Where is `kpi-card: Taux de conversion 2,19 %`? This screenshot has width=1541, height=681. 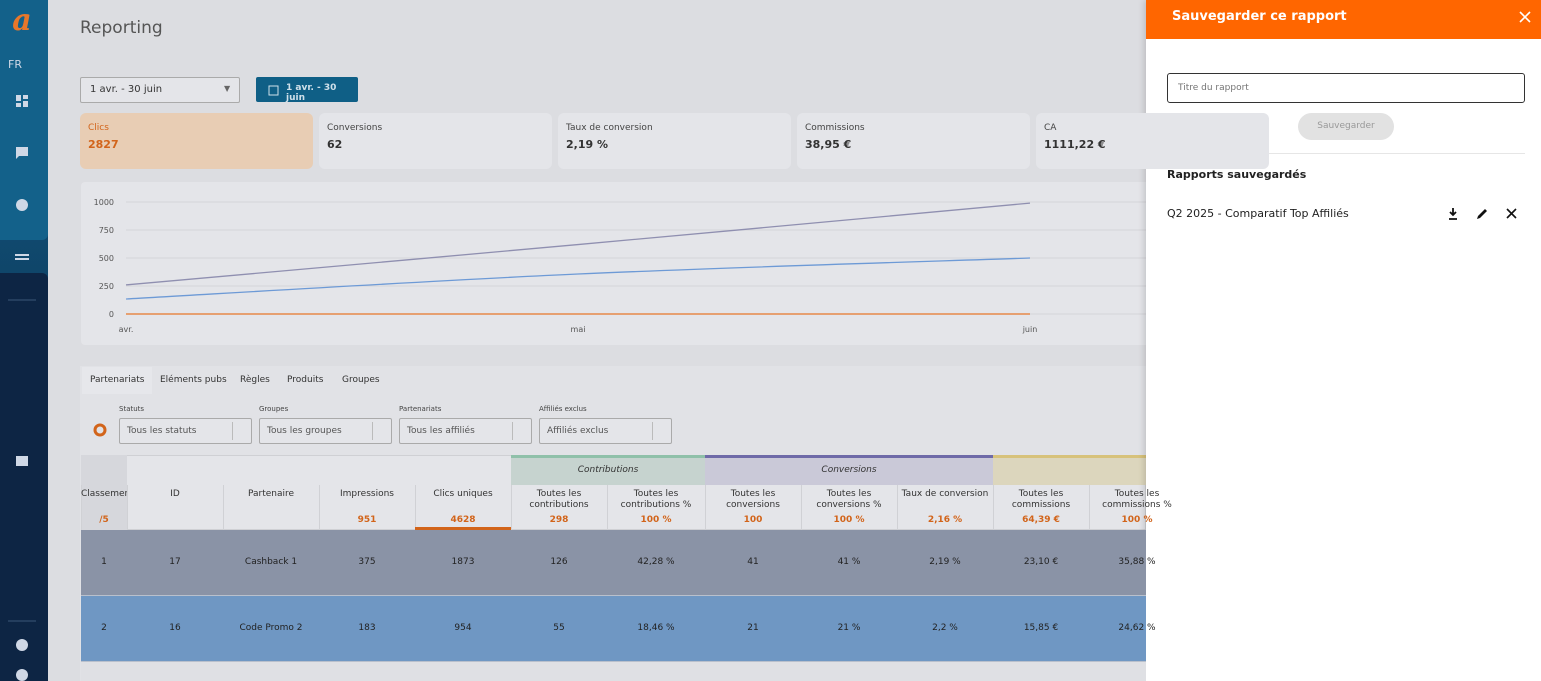 kpi-card: Taux de conversion 2,19 % is located at coordinates (674, 141).